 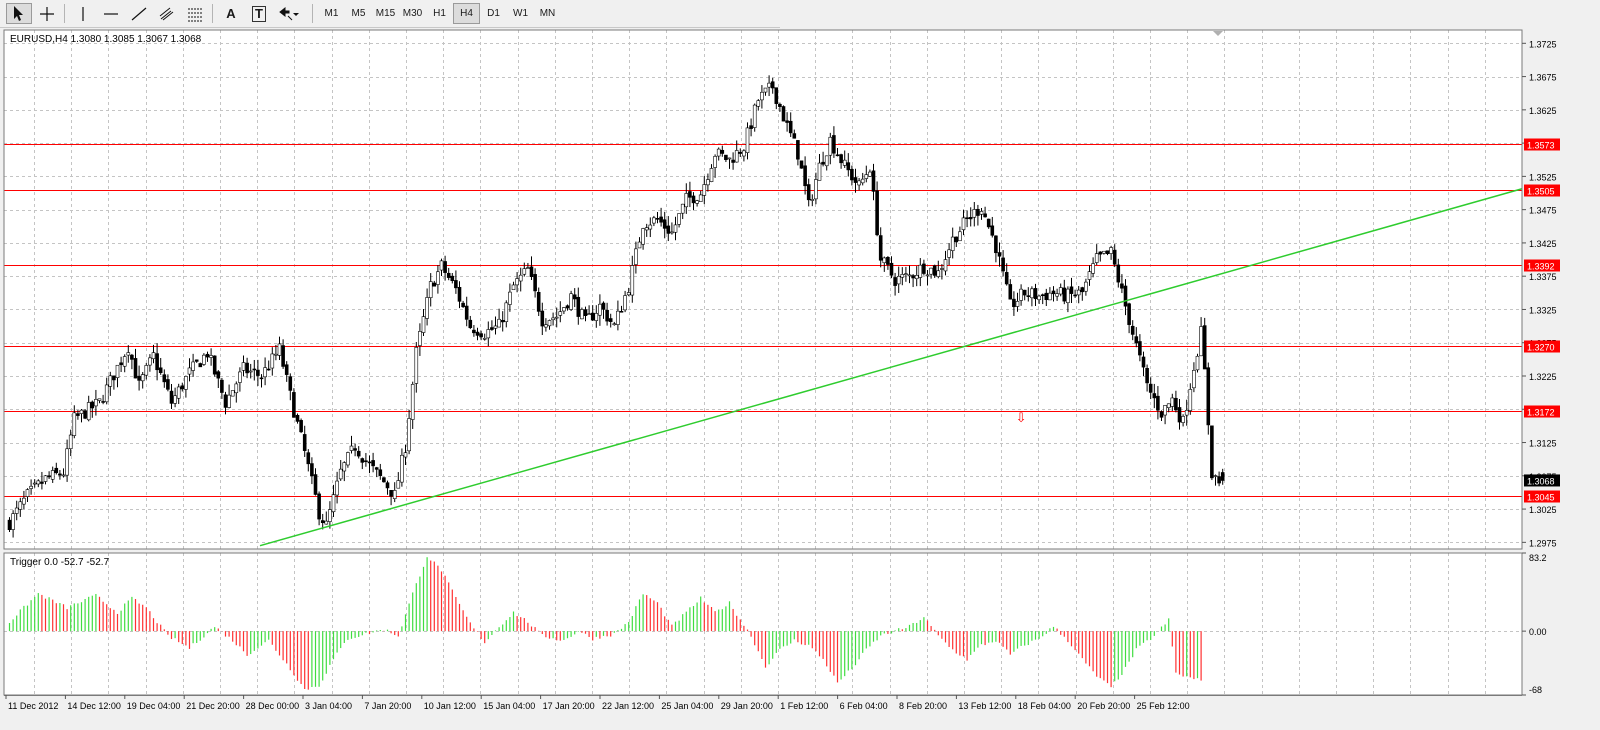 I want to click on cursor-arrow-icon, so click(x=19, y=14).